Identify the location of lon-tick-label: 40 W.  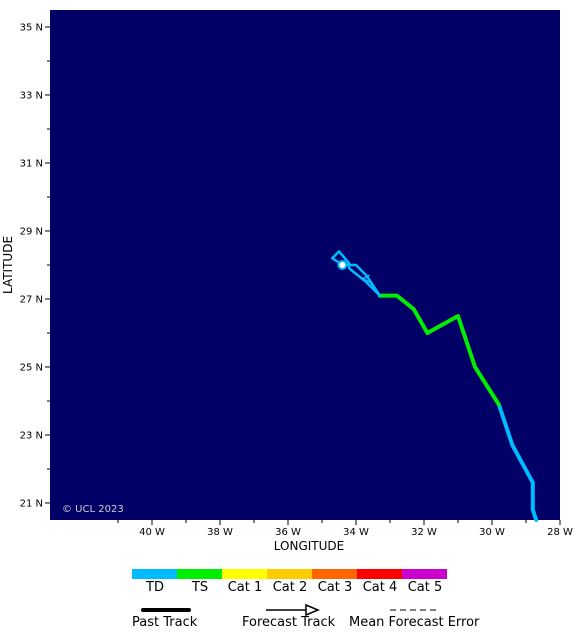
(152, 532).